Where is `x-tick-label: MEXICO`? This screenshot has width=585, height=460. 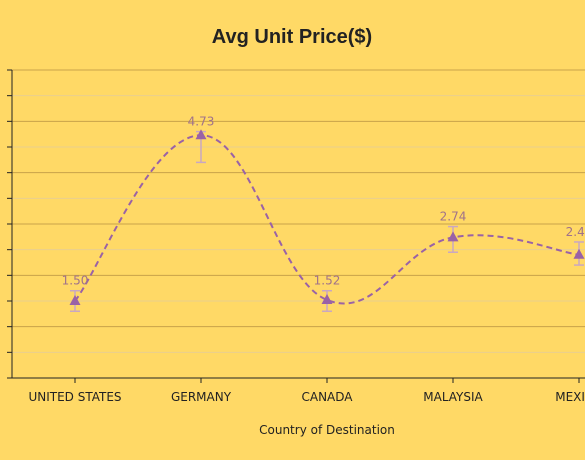 x-tick-label: MEXICO is located at coordinates (570, 397).